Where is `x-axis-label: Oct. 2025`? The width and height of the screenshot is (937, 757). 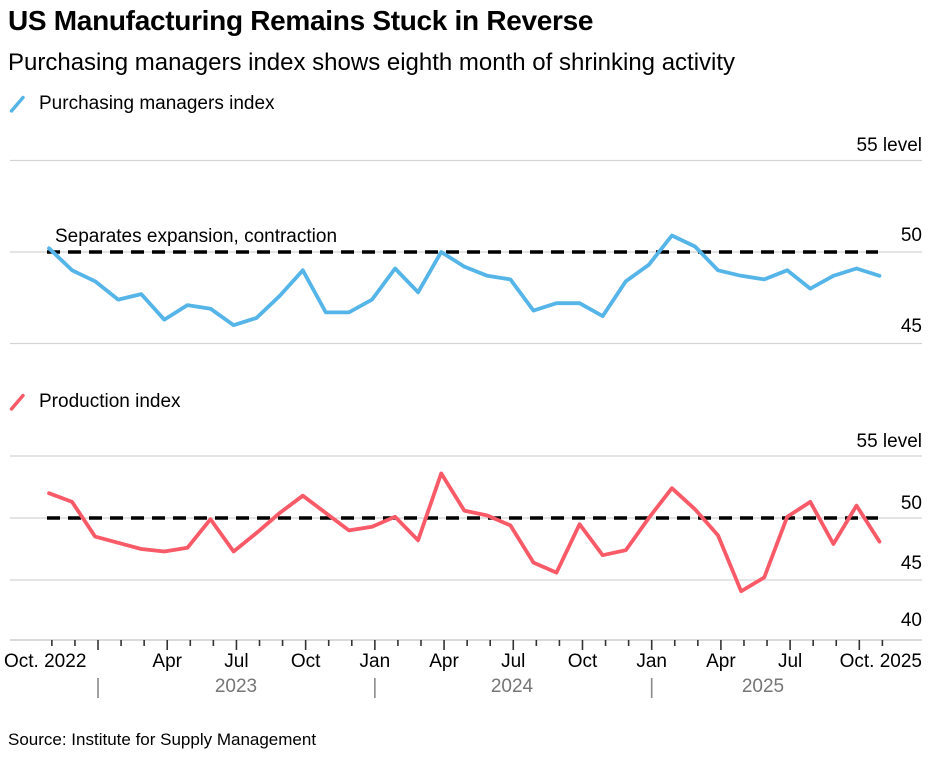
x-axis-label: Oct. 2025 is located at coordinates (880, 661).